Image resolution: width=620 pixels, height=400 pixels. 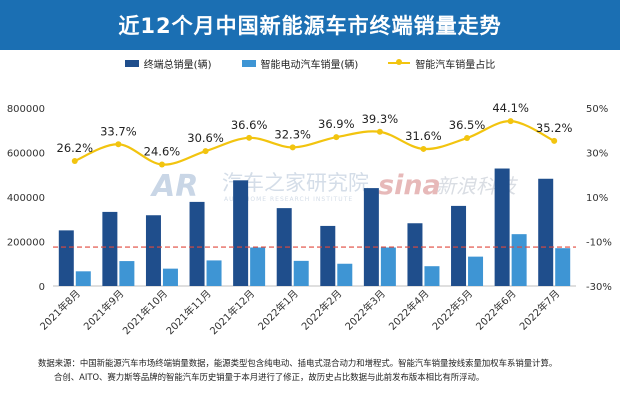 I want to click on share-data-label: 32.3%, so click(x=292, y=134).